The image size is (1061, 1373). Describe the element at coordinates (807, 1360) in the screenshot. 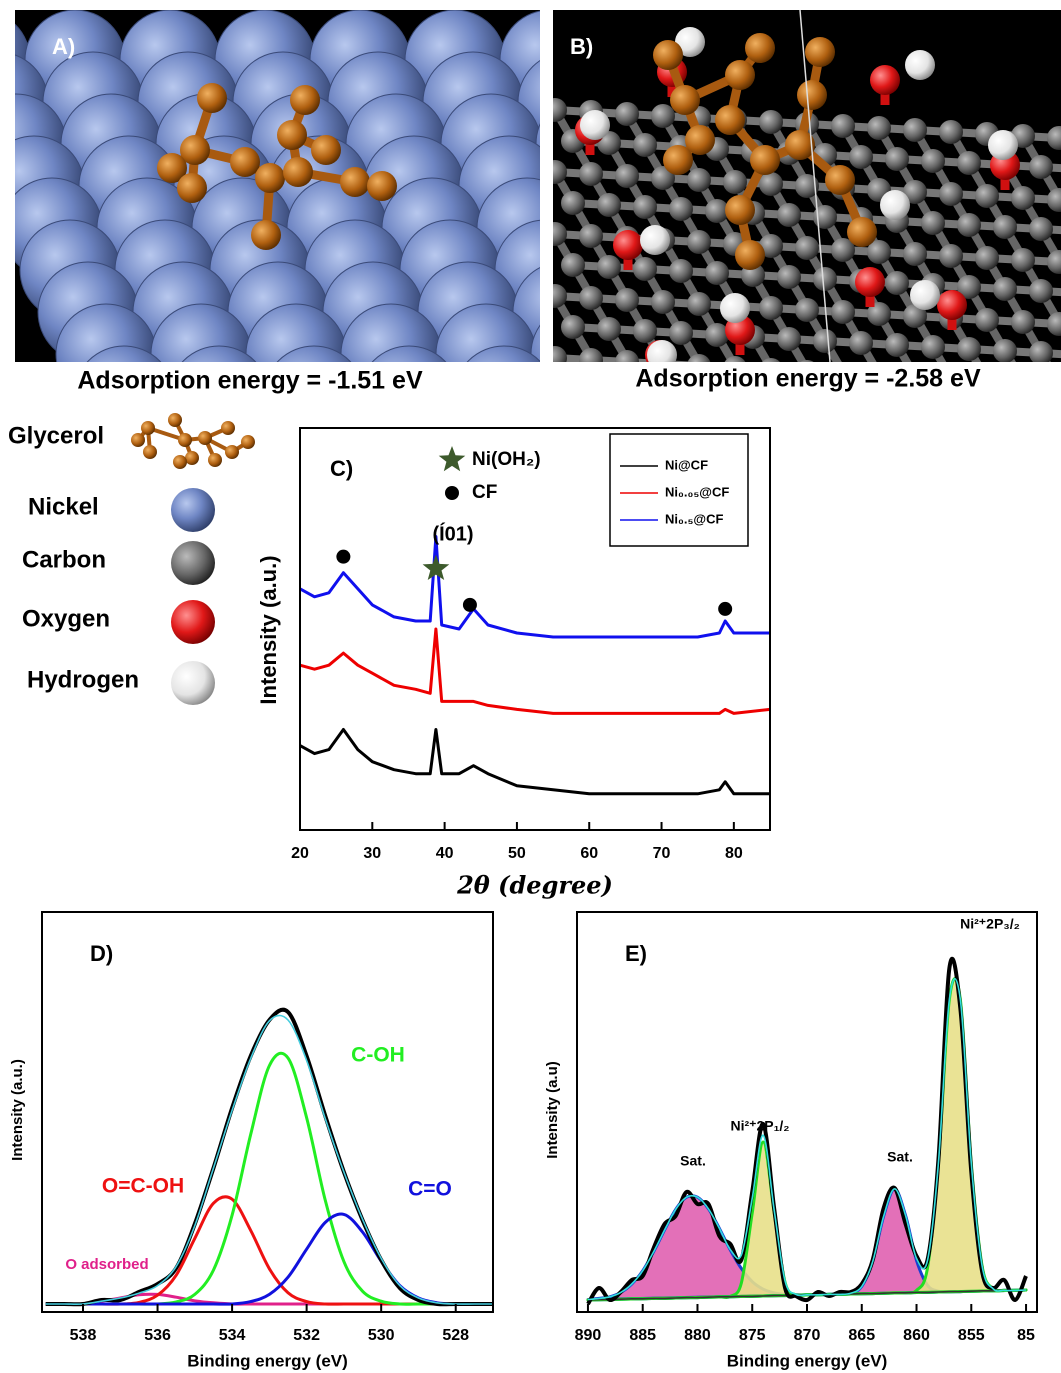

I see `x-axis-label: Binding energy (eV)` at that location.